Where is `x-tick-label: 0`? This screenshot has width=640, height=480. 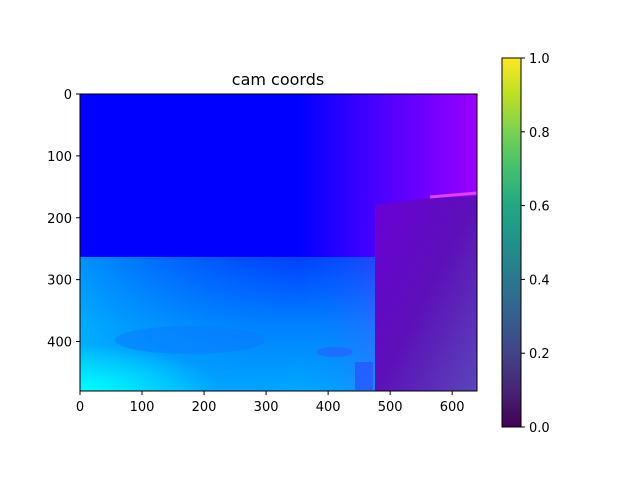
x-tick-label: 0 is located at coordinates (80, 407).